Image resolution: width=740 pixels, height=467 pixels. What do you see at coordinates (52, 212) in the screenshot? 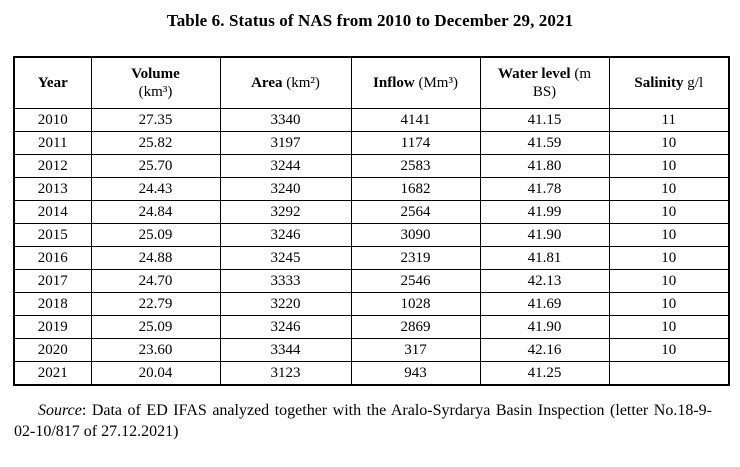
I see `cell-year: 2014` at bounding box center [52, 212].